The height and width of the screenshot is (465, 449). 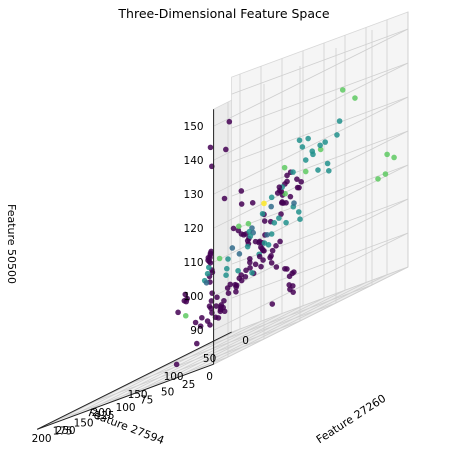 What do you see at coordinates (194, 161) in the screenshot?
I see `z-tick-label: 140` at bounding box center [194, 161].